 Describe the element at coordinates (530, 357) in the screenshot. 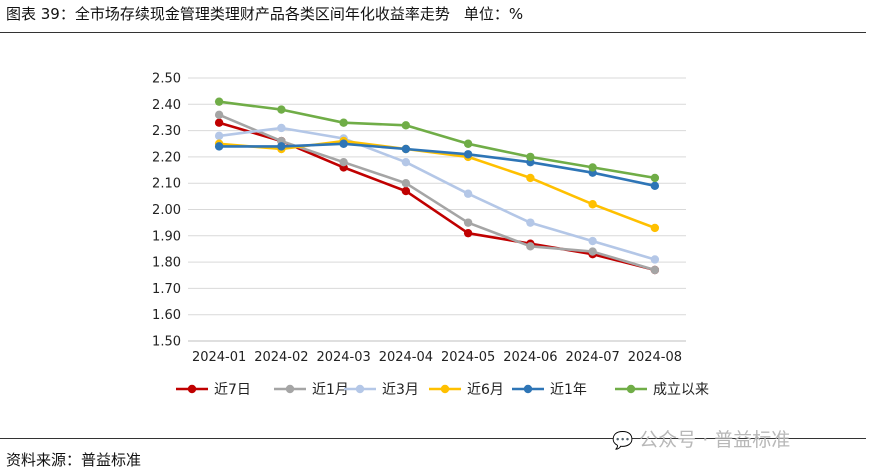

I see `x-tick-label: 2024-06` at that location.